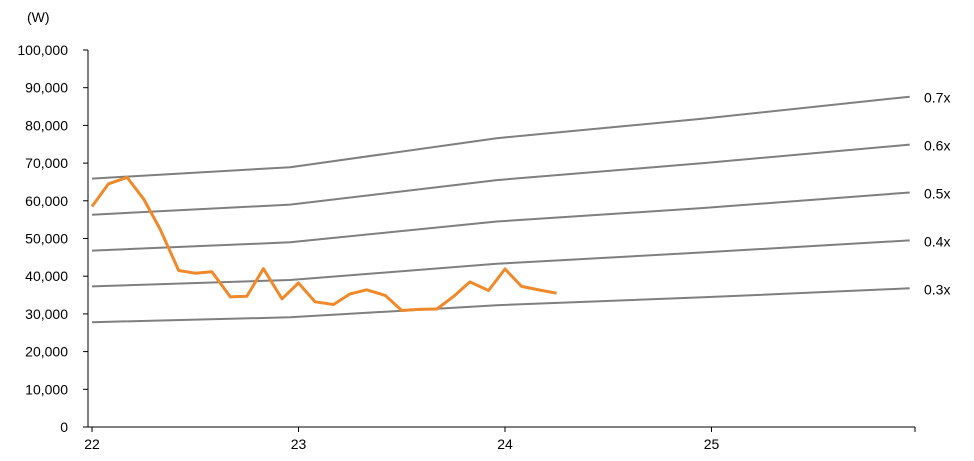  I want to click on x-tick-label: 23, so click(299, 444).